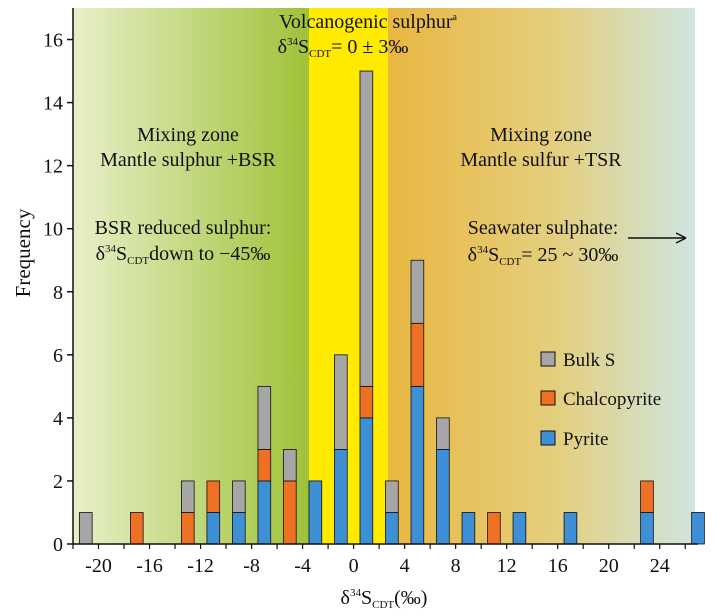 The height and width of the screenshot is (616, 727). What do you see at coordinates (200, 566) in the screenshot?
I see `x-tick-label: -12` at bounding box center [200, 566].